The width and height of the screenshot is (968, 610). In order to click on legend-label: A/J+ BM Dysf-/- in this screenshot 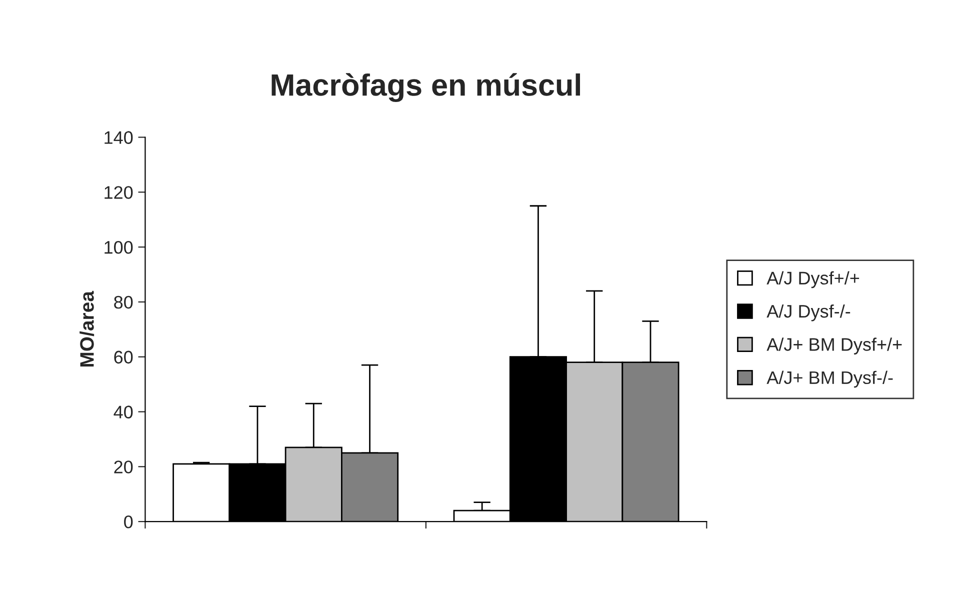, I will do `click(829, 379)`.